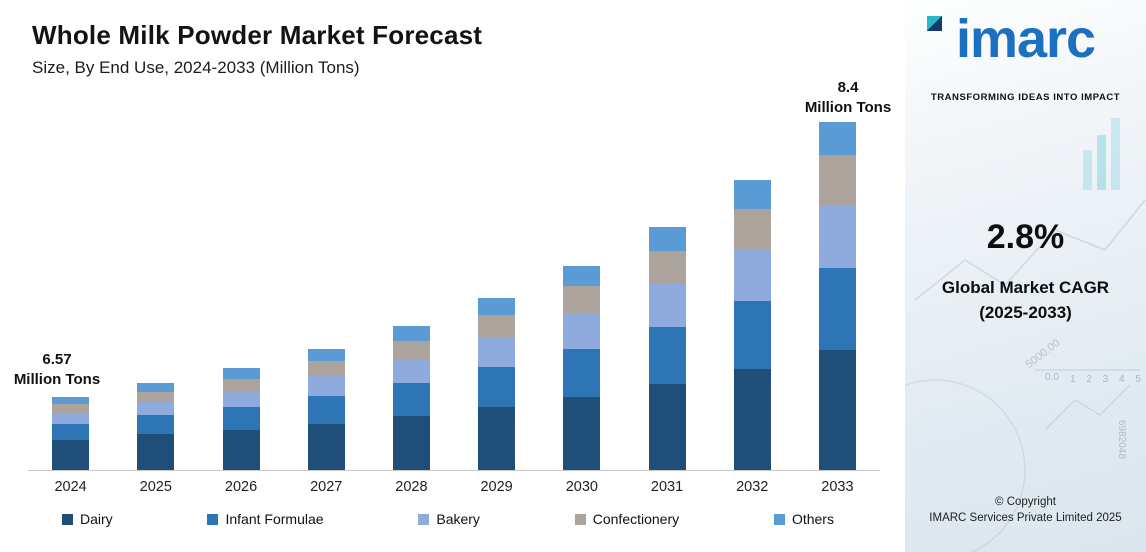  Describe the element at coordinates (752, 275) in the screenshot. I see `segment-bakery-2032` at that location.